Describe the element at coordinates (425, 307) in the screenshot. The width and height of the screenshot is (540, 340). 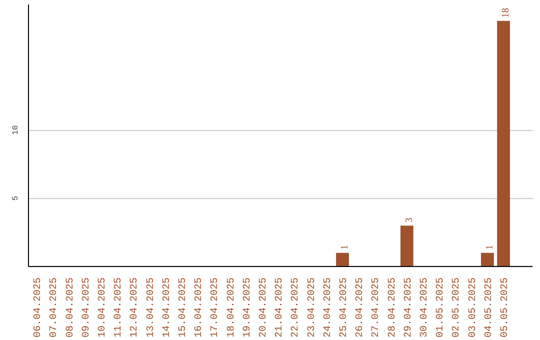
I see `x-tick-label: 30.04.2025` at that location.